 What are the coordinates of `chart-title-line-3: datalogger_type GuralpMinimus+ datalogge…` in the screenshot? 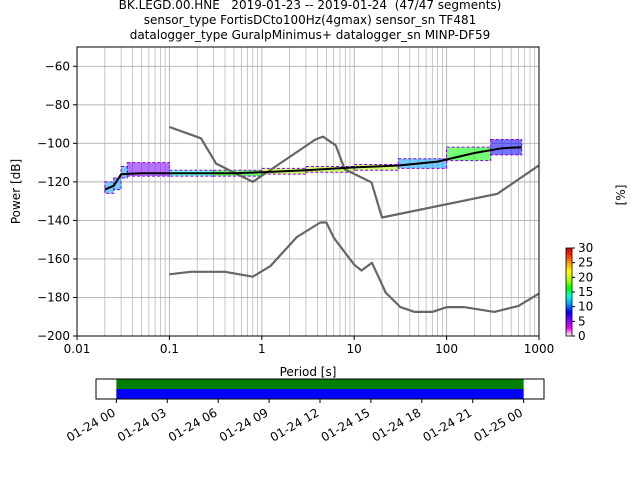 It's located at (310, 35).